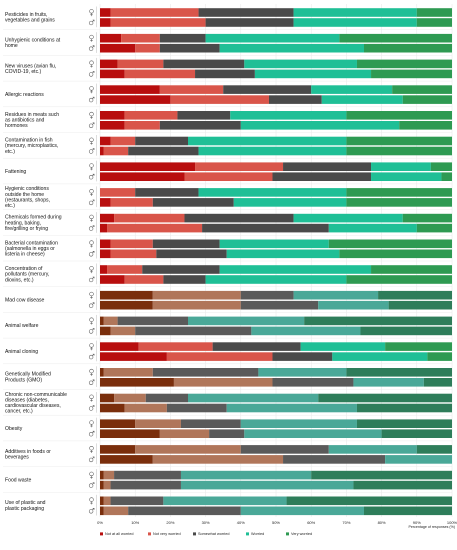 The width and height of the screenshot is (457, 550). Describe the element at coordinates (417, 522) in the screenshot. I see `x-tick-label: 90%` at that location.